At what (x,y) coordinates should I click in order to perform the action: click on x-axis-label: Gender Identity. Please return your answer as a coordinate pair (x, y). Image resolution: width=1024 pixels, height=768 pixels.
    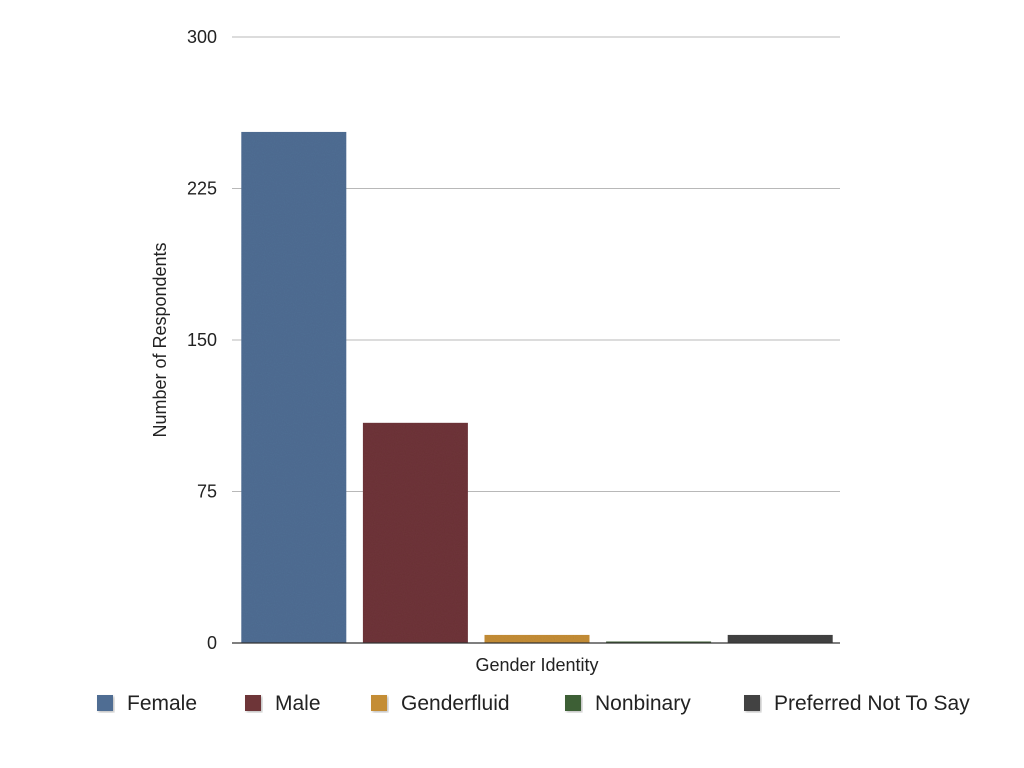
    Looking at the image, I should click on (536, 665).